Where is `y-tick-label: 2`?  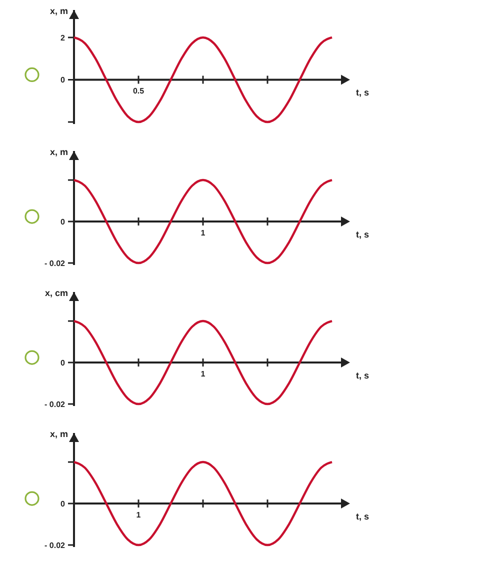
y-tick-label: 2 is located at coordinates (63, 37).